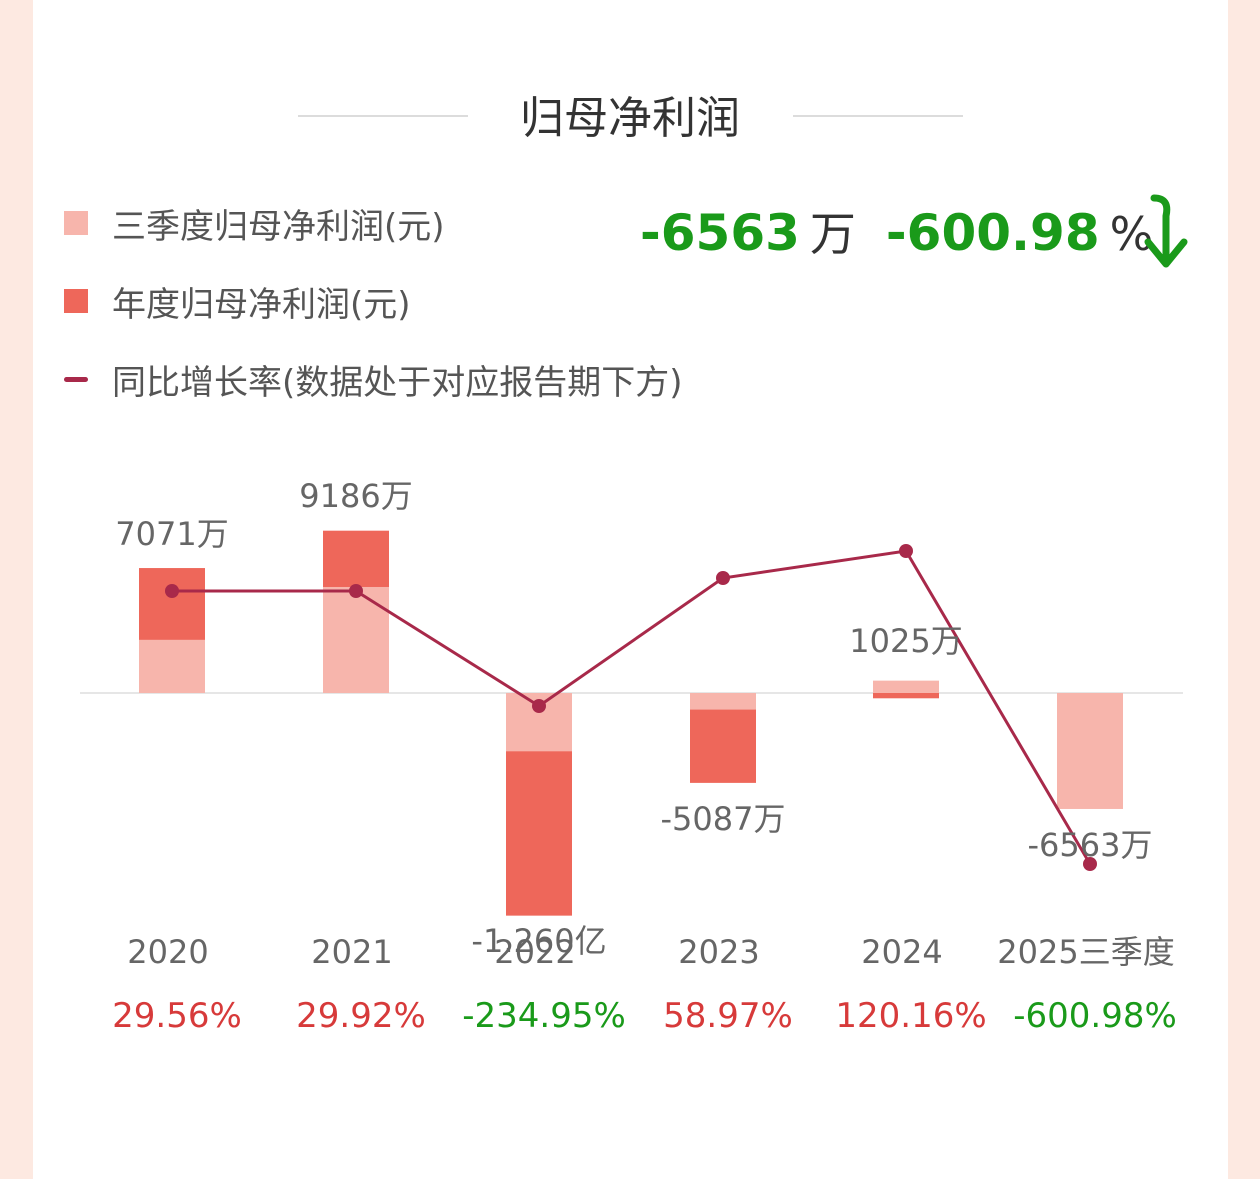 This screenshot has height=1179, width=1260. What do you see at coordinates (355, 496) in the screenshot?
I see `bar-value-label: 9186万` at bounding box center [355, 496].